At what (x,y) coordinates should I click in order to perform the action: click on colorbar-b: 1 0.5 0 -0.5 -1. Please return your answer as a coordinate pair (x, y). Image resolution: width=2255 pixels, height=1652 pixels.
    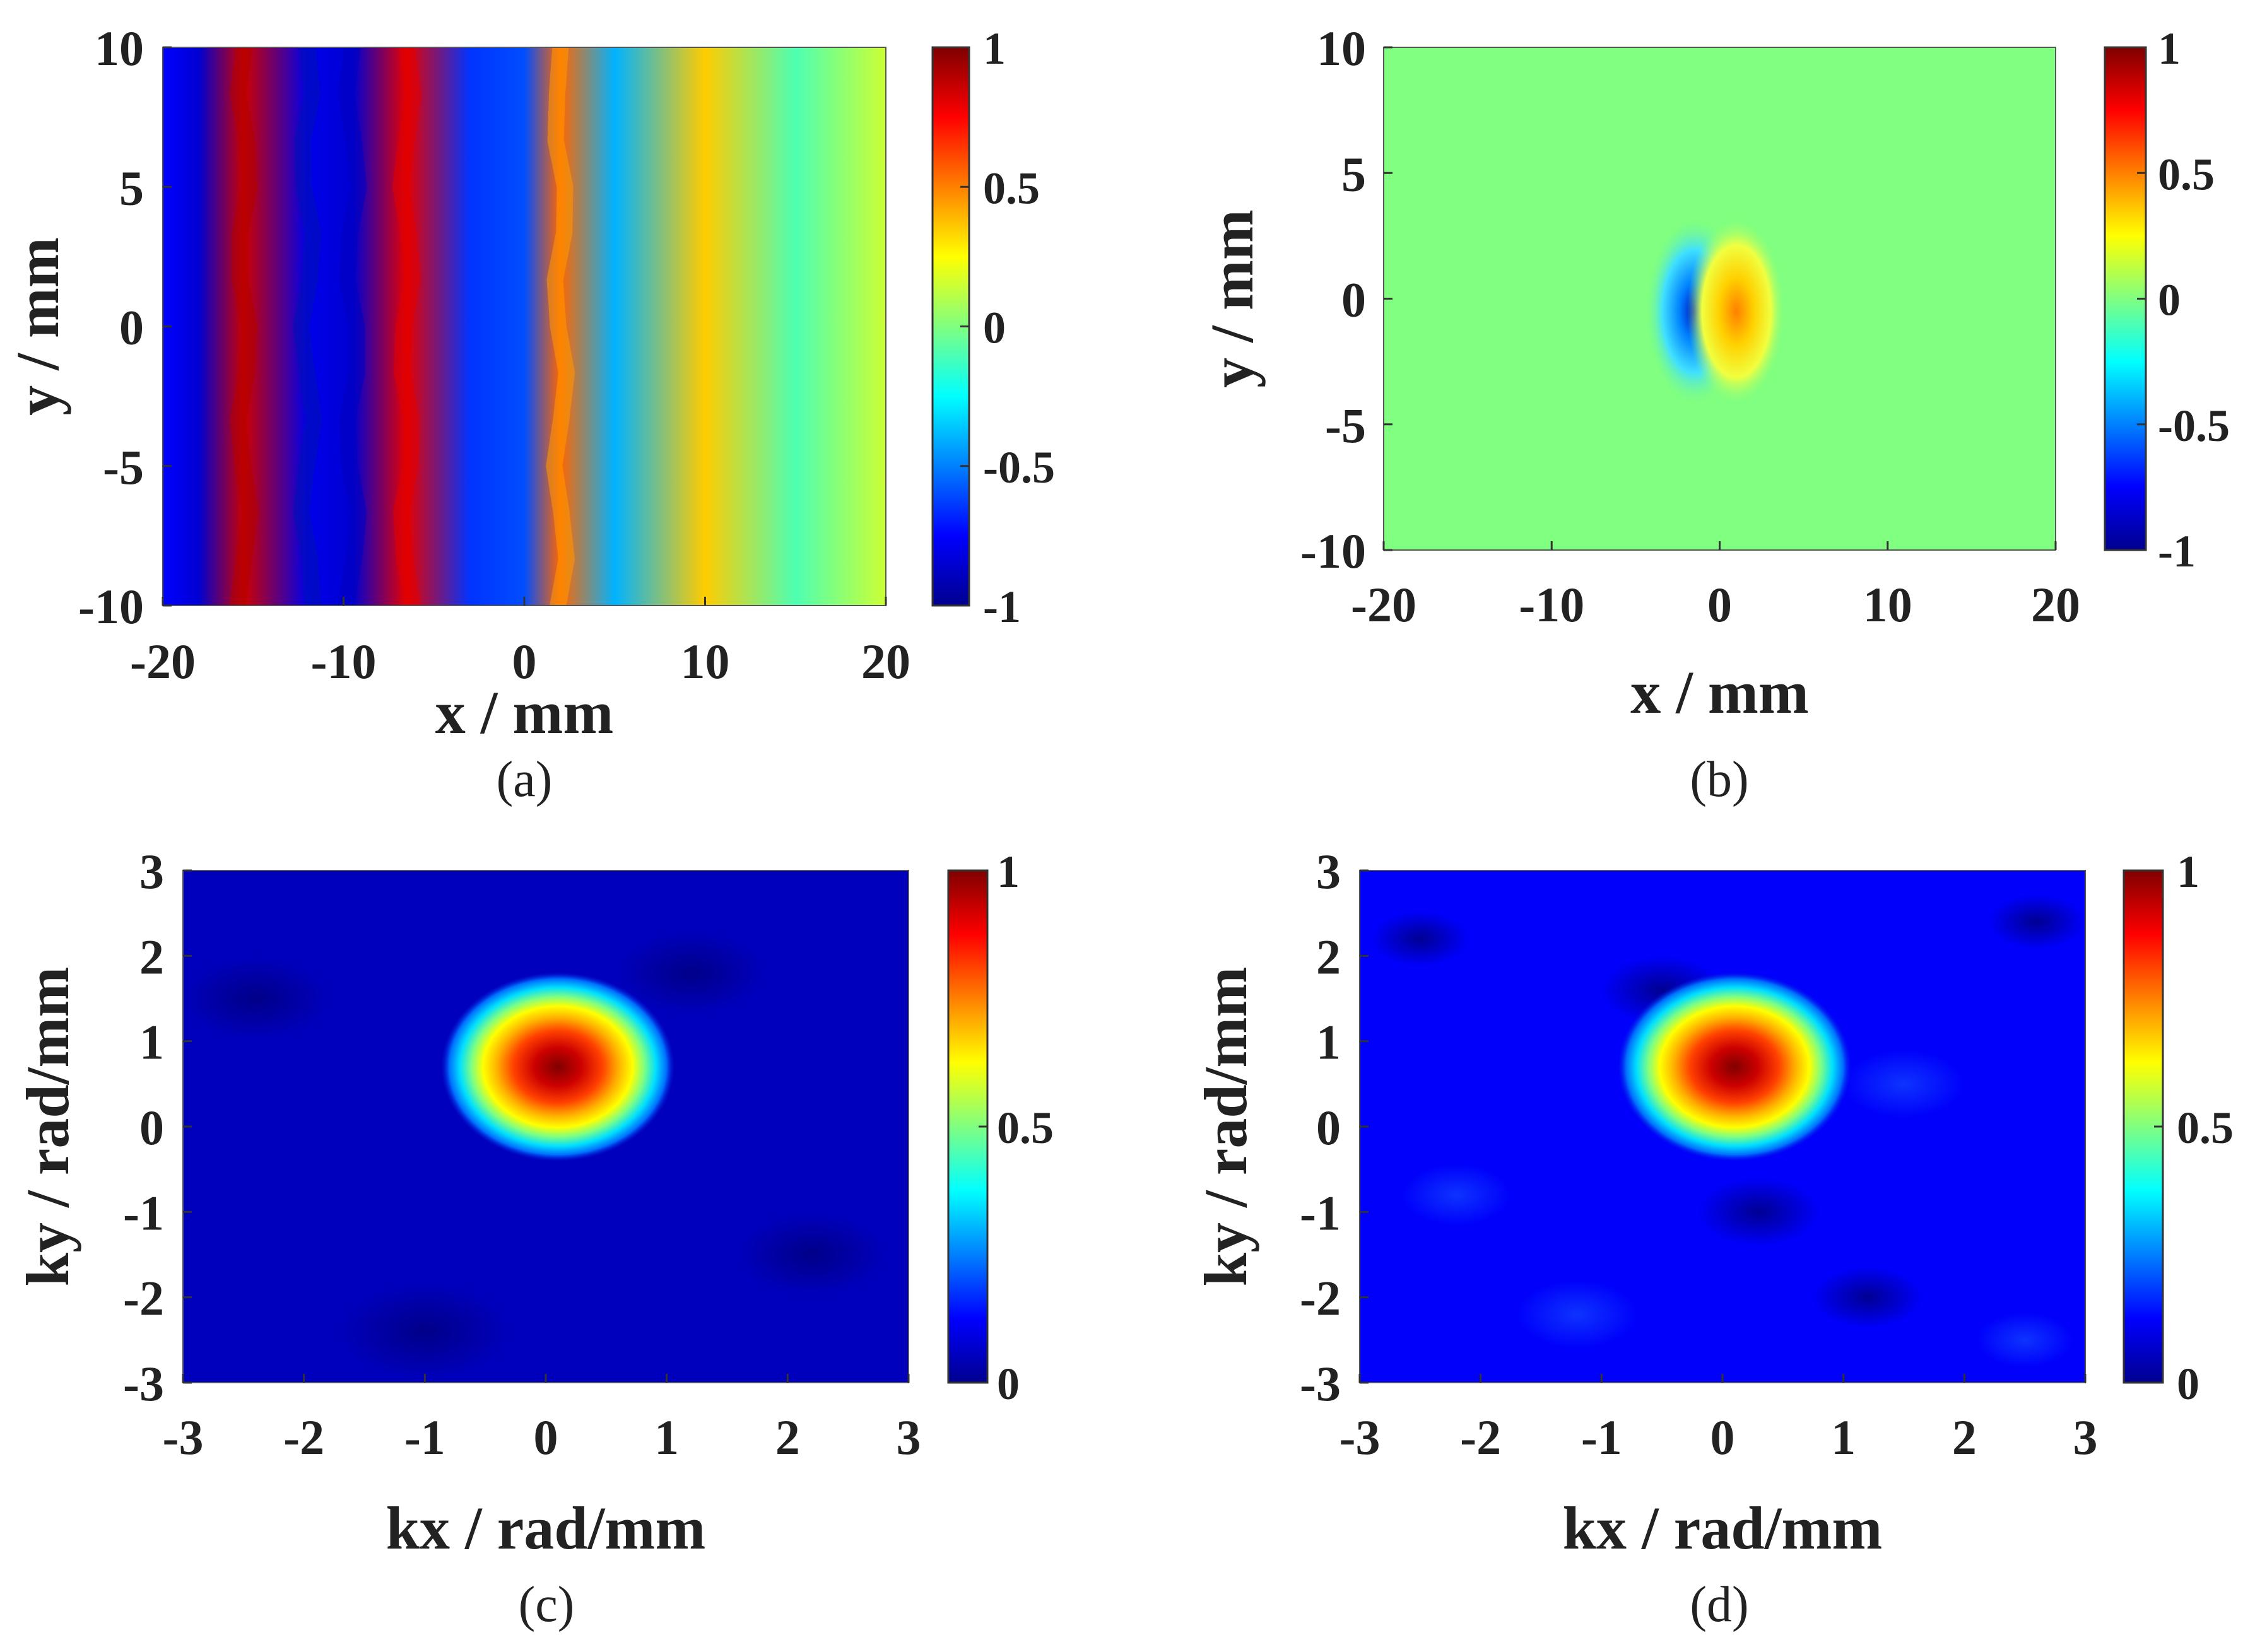
    Looking at the image, I should click on (2167, 300).